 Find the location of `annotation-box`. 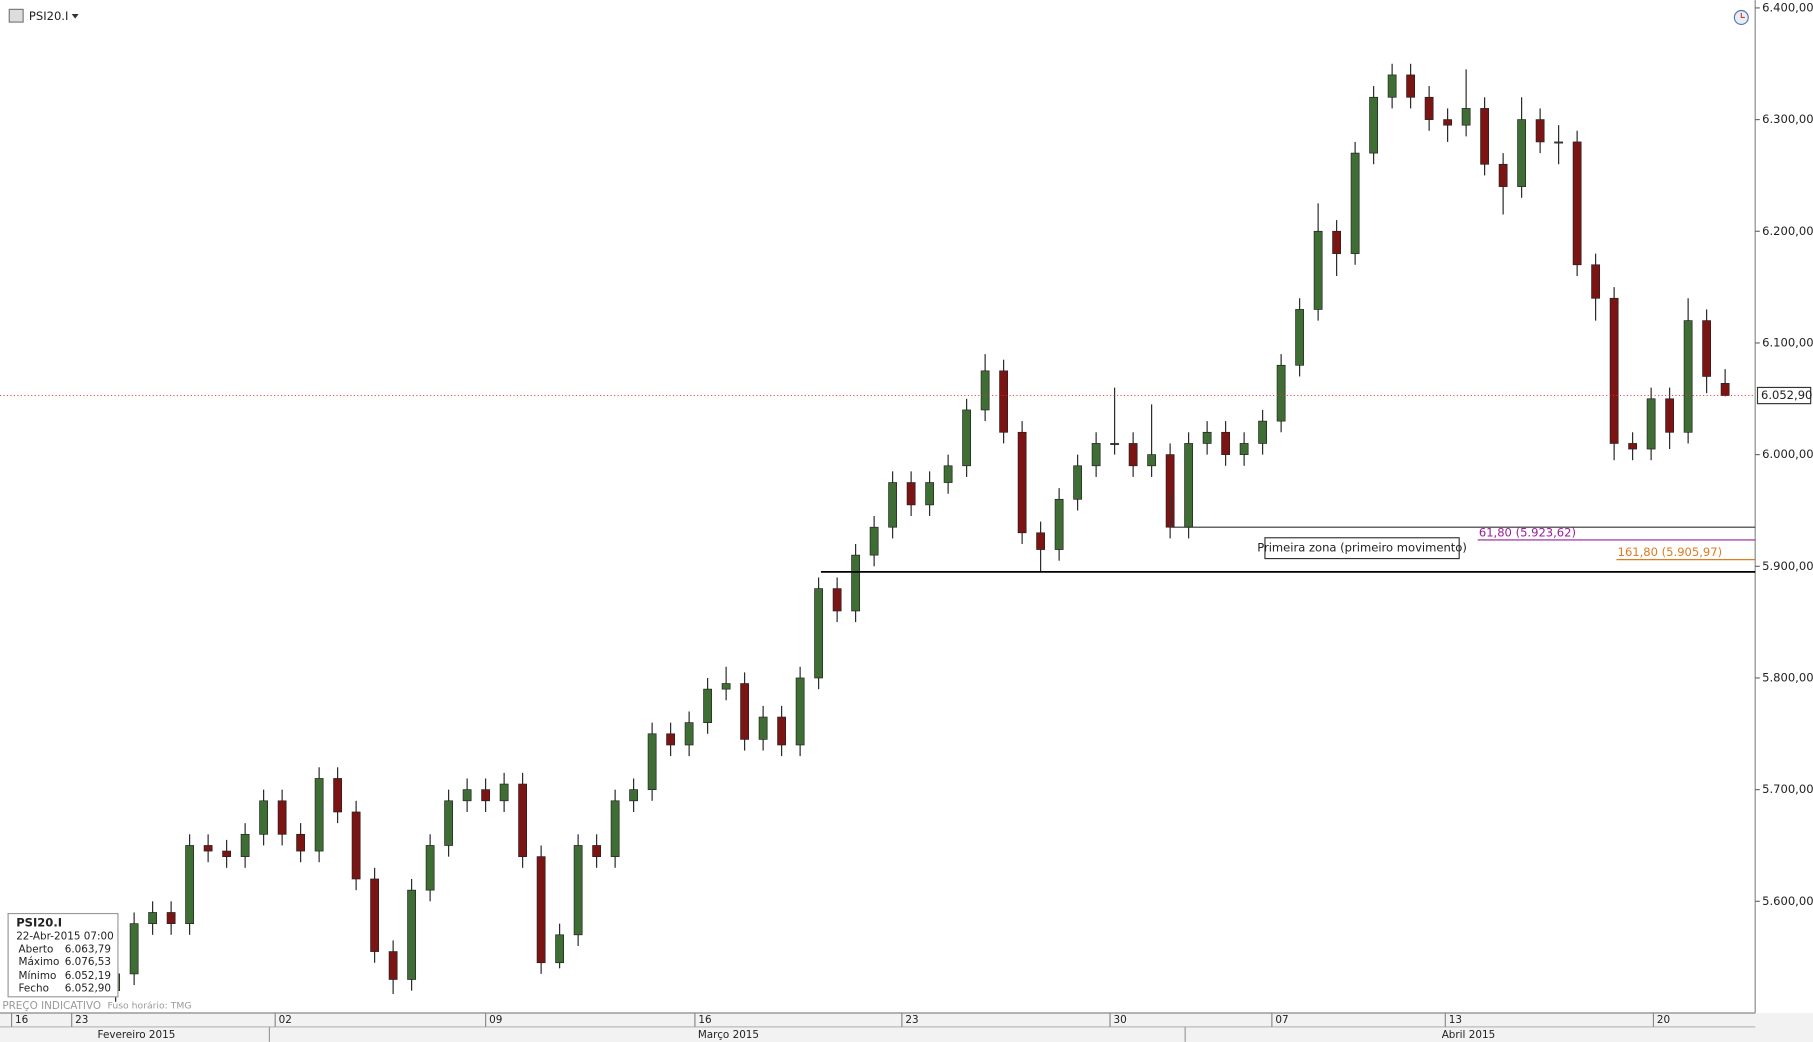

annotation-box is located at coordinates (1362, 548).